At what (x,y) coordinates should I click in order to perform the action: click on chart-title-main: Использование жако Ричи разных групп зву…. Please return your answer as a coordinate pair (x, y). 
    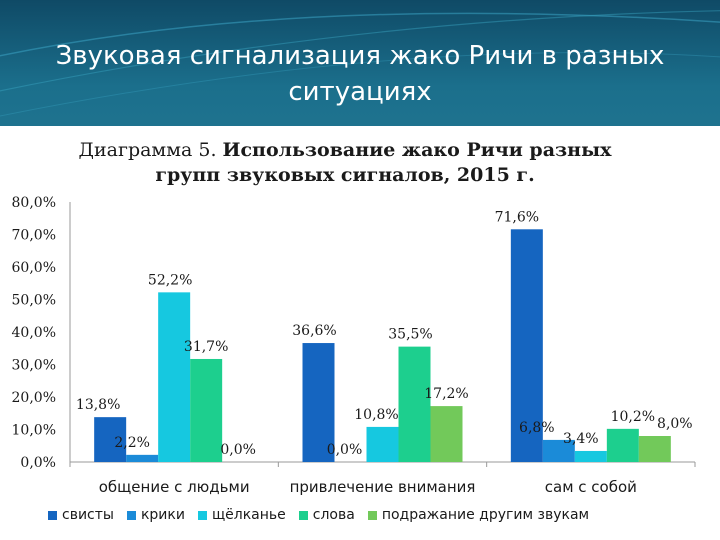
    Looking at the image, I should click on (383, 162).